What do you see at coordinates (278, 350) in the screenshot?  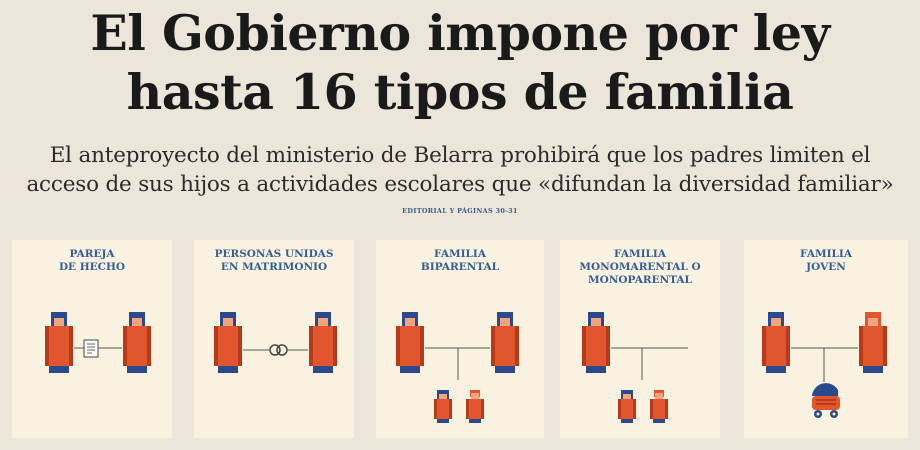 I see `rings-icon` at bounding box center [278, 350].